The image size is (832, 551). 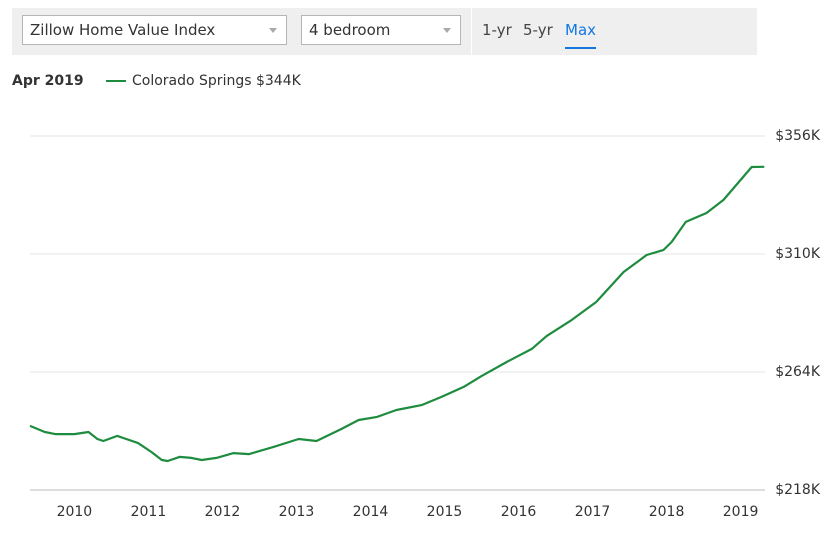 What do you see at coordinates (279, 81) in the screenshot?
I see `legend-value: $344K` at bounding box center [279, 81].